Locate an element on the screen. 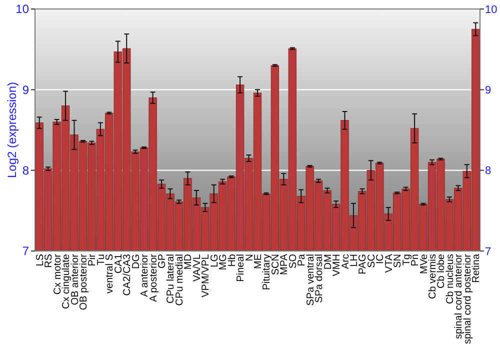  x-tick-label: OB anterior is located at coordinates (75, 279).